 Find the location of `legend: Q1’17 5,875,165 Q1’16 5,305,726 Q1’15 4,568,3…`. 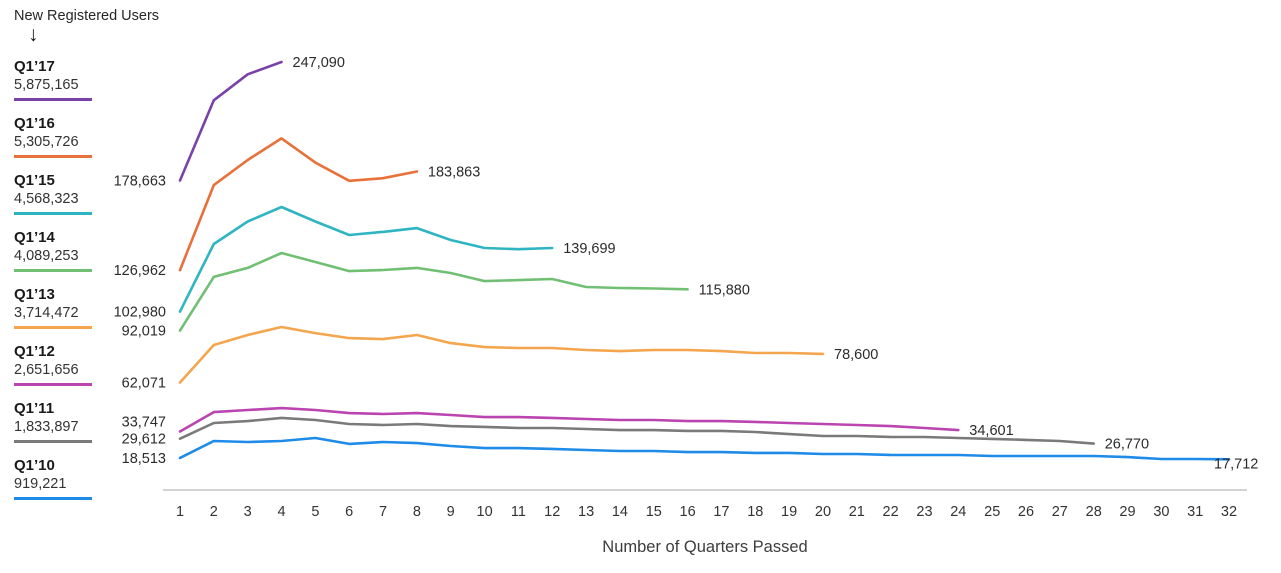

legend: Q1’17 5,875,165 Q1’16 5,305,726 Q1’15 4,568,3… is located at coordinates (53, 285).